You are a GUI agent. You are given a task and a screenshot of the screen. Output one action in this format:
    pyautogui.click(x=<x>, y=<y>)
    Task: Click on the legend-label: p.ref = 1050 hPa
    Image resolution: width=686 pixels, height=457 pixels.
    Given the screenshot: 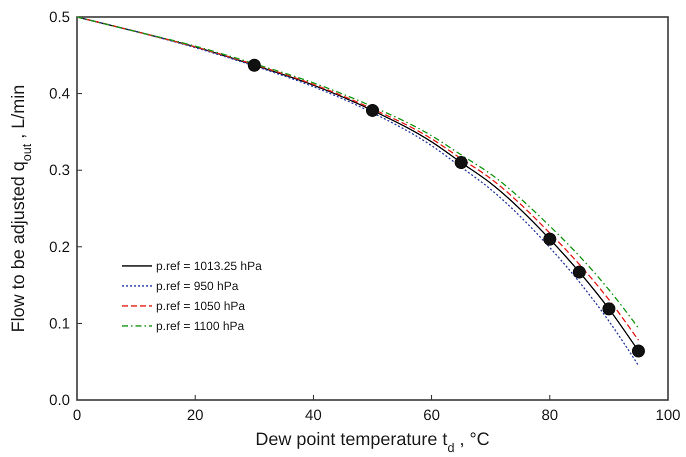 What is the action you would take?
    pyautogui.click(x=201, y=305)
    